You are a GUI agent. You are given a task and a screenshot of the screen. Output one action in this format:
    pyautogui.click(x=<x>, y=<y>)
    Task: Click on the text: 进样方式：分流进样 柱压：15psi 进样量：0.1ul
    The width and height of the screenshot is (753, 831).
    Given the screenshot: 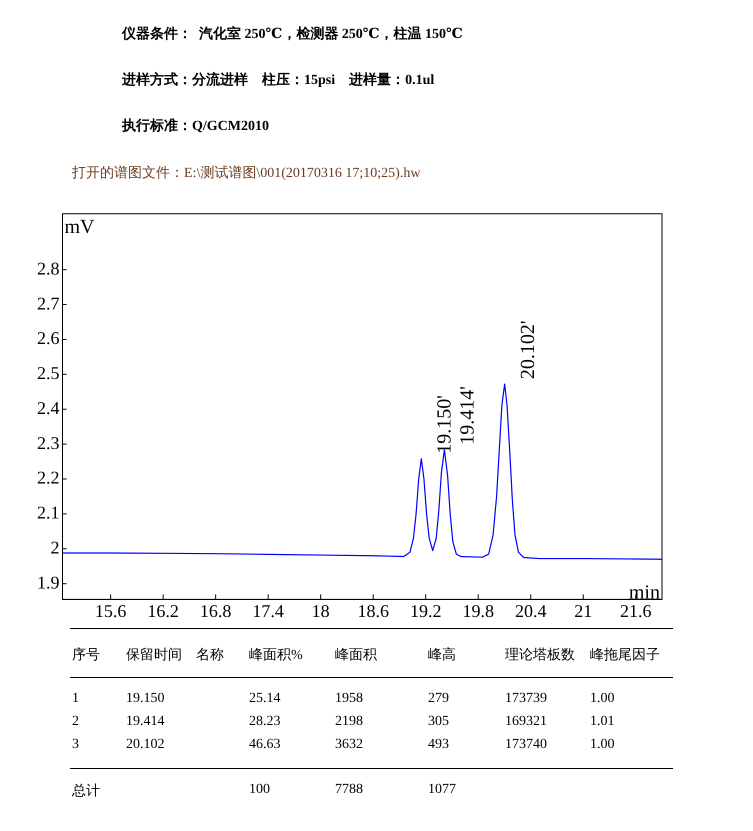 What is the action you would take?
    pyautogui.click(x=278, y=80)
    